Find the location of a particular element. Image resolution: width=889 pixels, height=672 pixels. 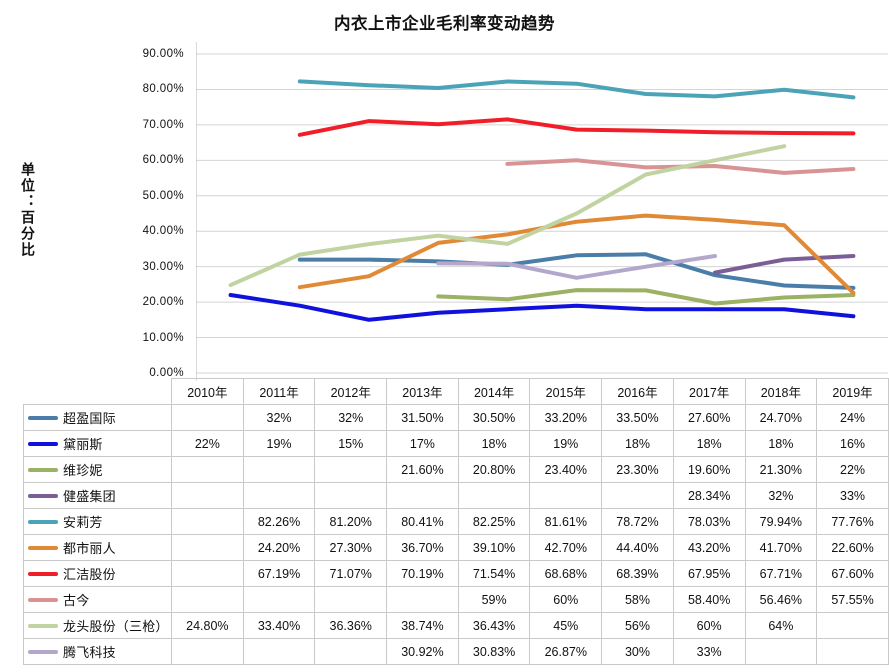

legend-cell: 腾飞科技 is located at coordinates (97, 651).